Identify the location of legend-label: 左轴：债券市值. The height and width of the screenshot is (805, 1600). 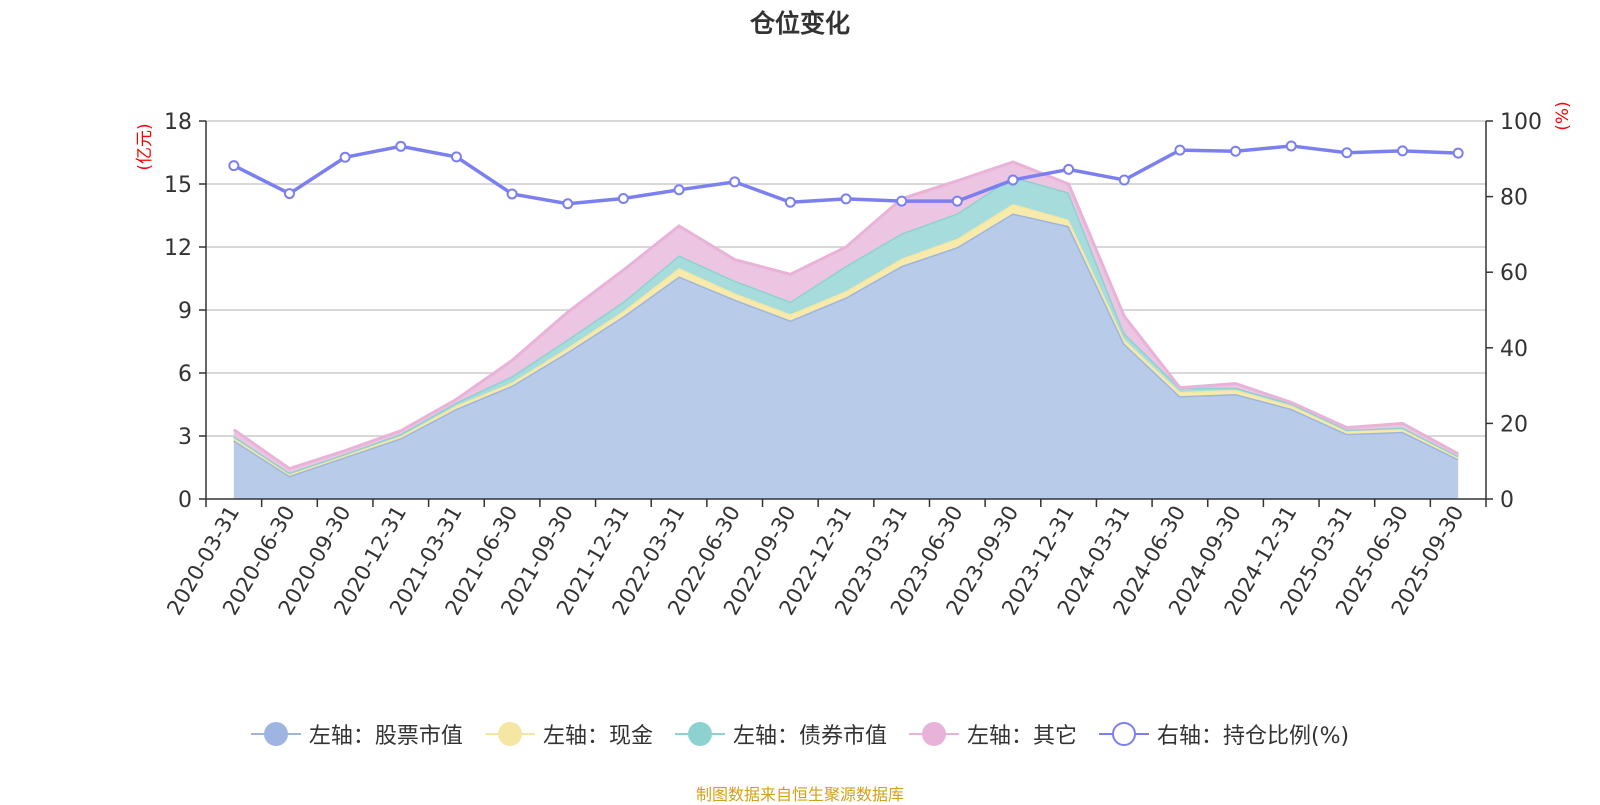
(809, 736).